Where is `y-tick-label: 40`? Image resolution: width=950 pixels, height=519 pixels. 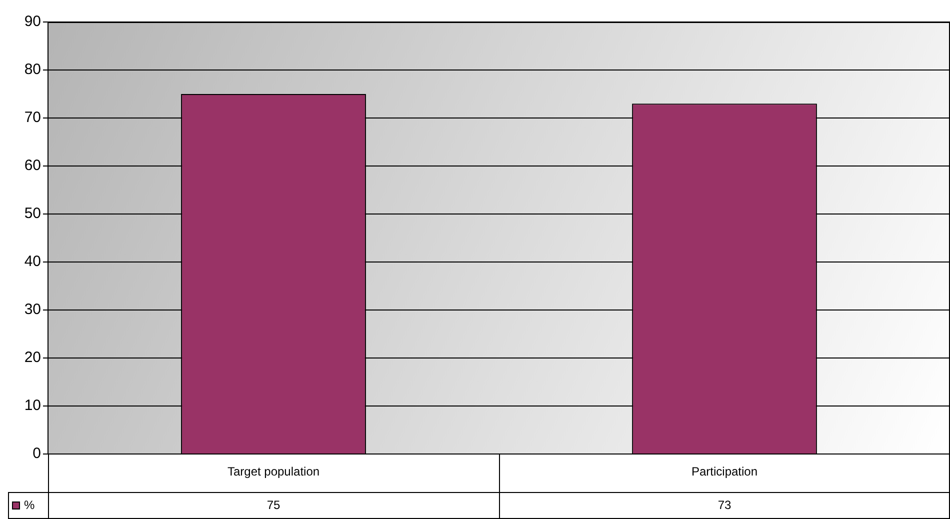 y-tick-label: 40 is located at coordinates (32, 261).